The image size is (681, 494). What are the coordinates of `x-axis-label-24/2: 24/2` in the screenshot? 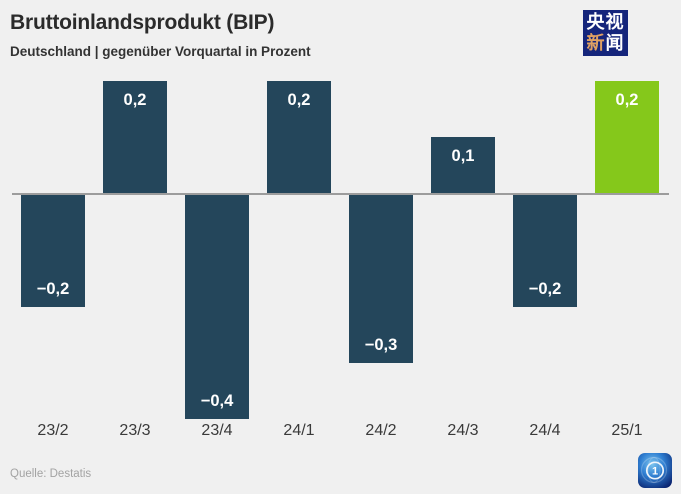 It's located at (381, 430).